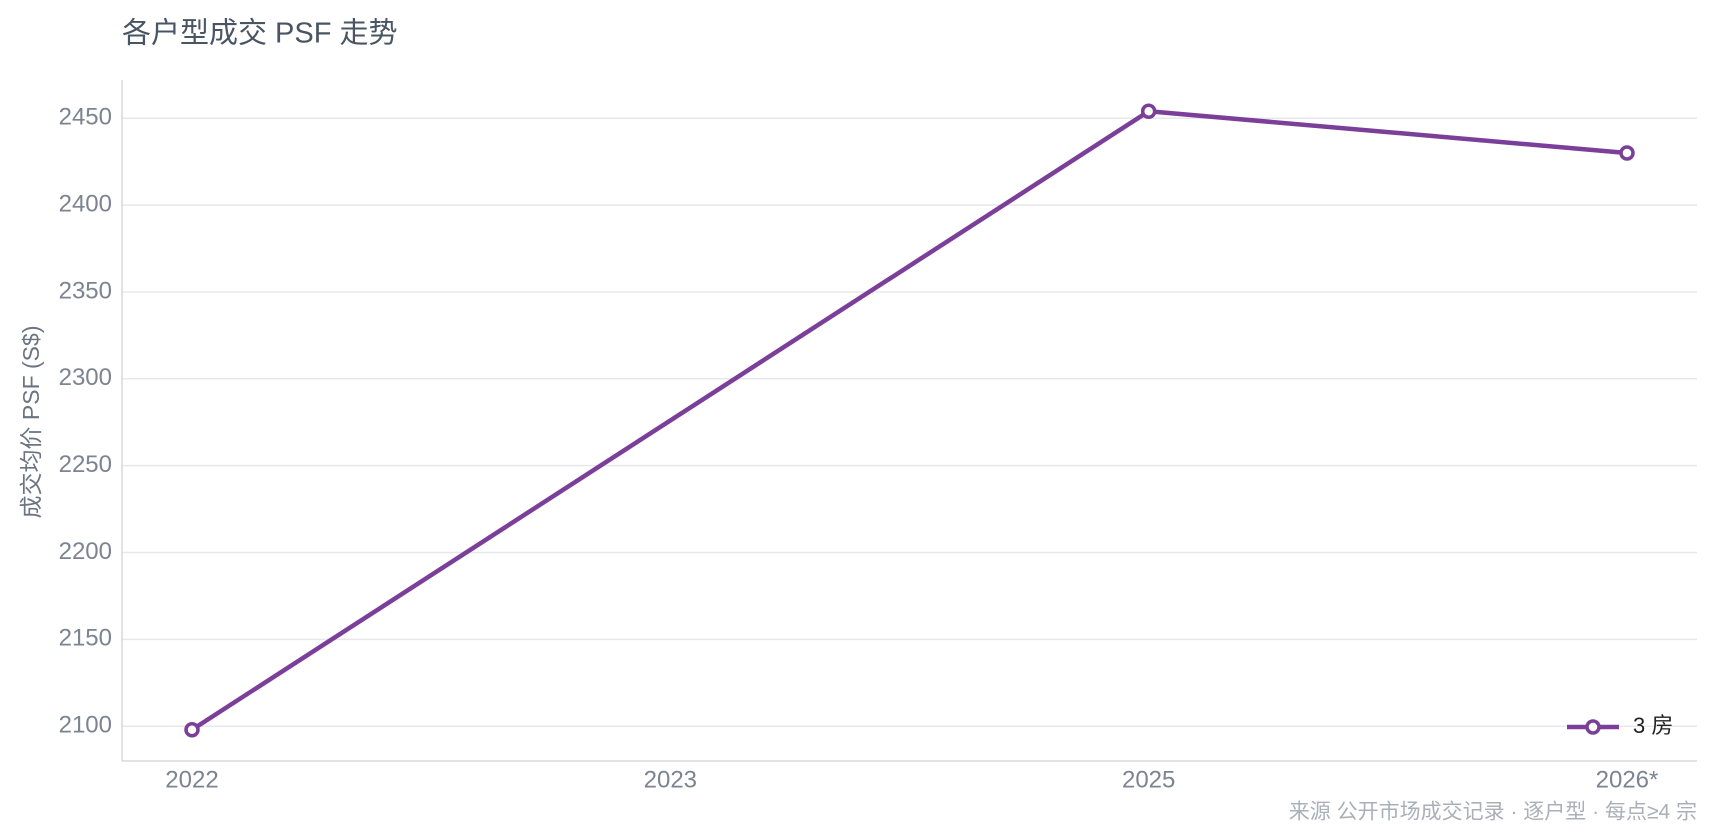 This screenshot has width=1710, height=840. I want to click on legend-label: 3 房, so click(1653, 725).